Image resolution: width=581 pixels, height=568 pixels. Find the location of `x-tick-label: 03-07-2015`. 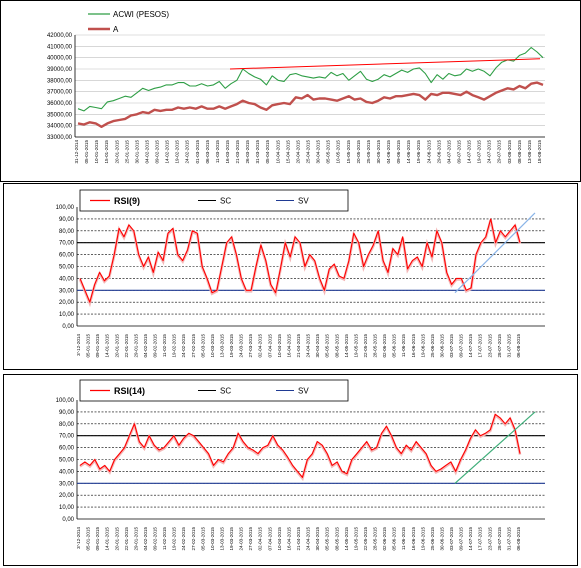

x-tick-label: 03-07-2015 is located at coordinates (451, 539).